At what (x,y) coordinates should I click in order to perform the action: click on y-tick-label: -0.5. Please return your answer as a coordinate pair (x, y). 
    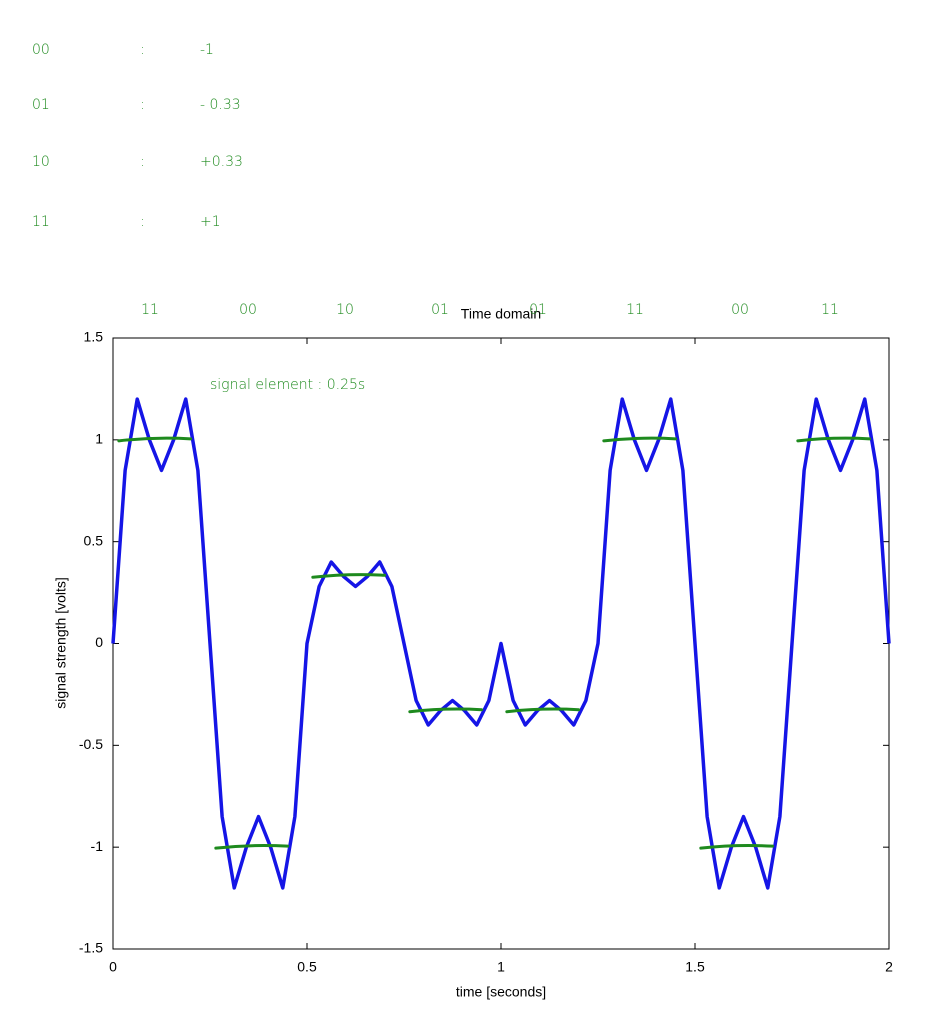
    Looking at the image, I should click on (91, 744).